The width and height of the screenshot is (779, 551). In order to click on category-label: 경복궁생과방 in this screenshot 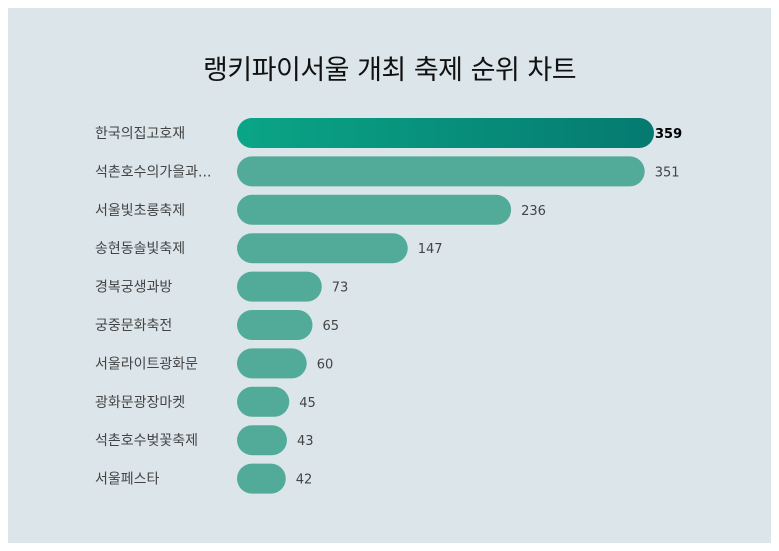, I will do `click(133, 288)`.